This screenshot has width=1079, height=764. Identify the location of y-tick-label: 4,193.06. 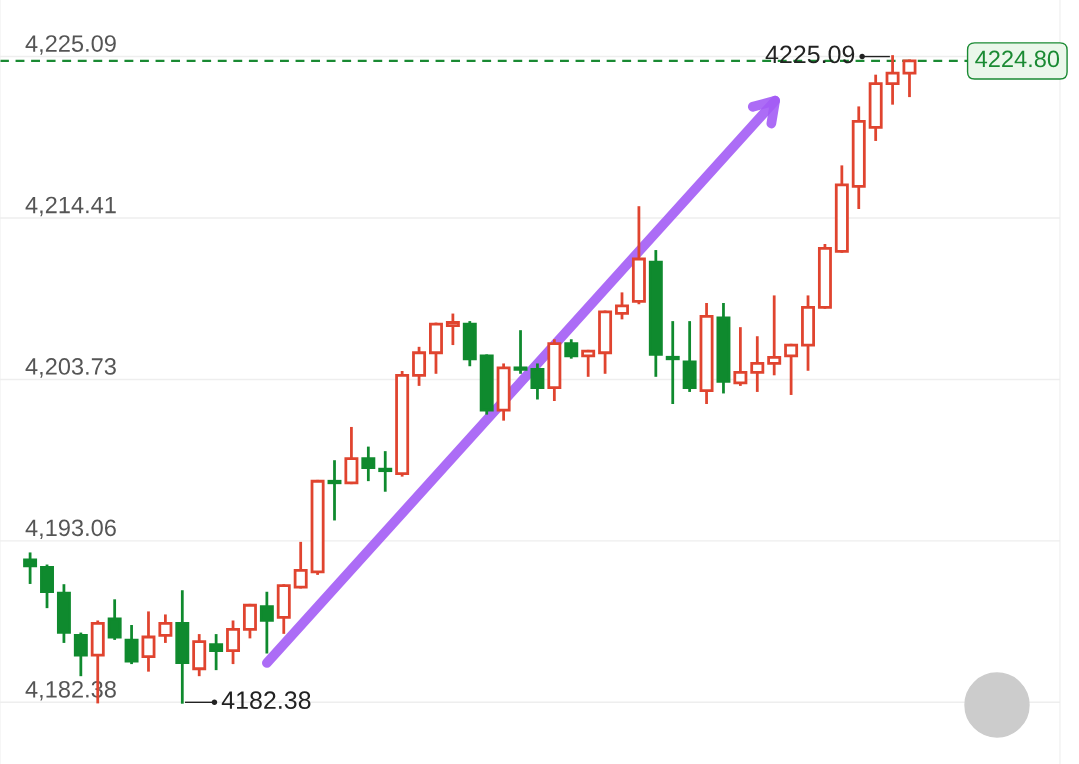
(70, 529).